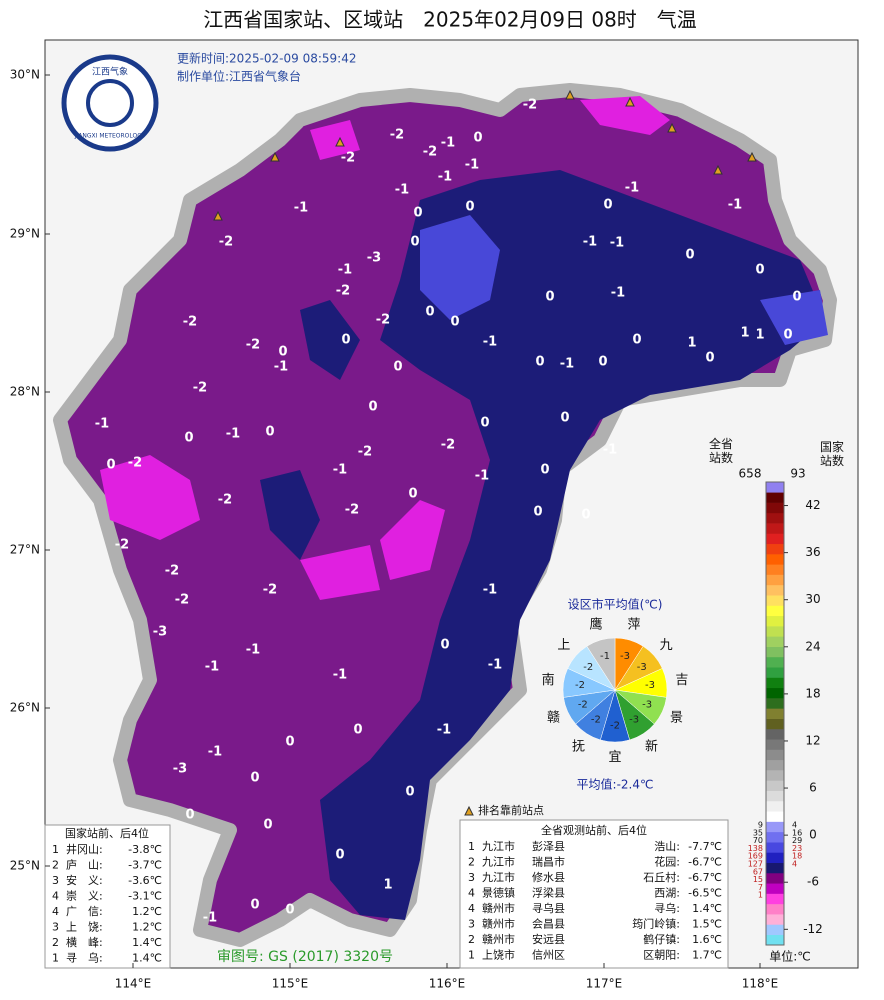 The height and width of the screenshot is (1000, 884). What do you see at coordinates (239, 76) in the screenshot?
I see `producer: 制作单位:江西省气象台` at bounding box center [239, 76].